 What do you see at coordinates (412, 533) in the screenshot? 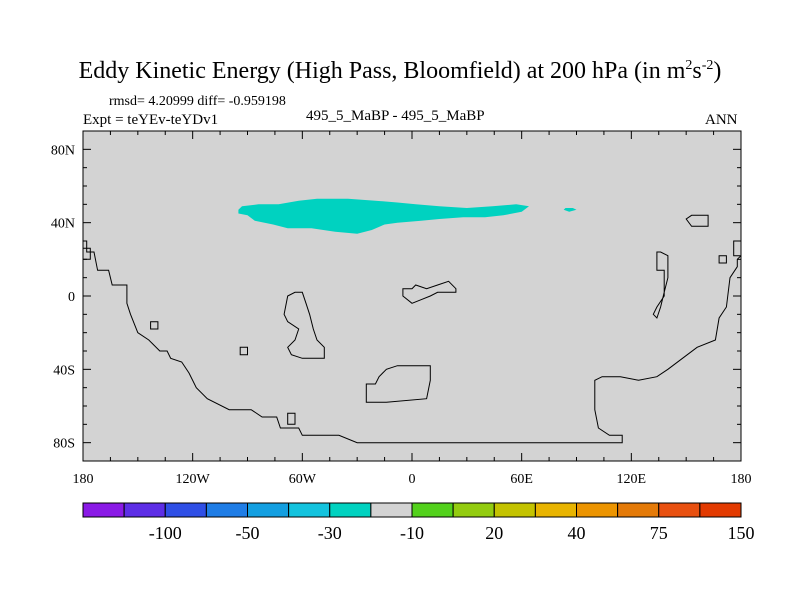
I see `colorbar-label: -10` at bounding box center [412, 533].